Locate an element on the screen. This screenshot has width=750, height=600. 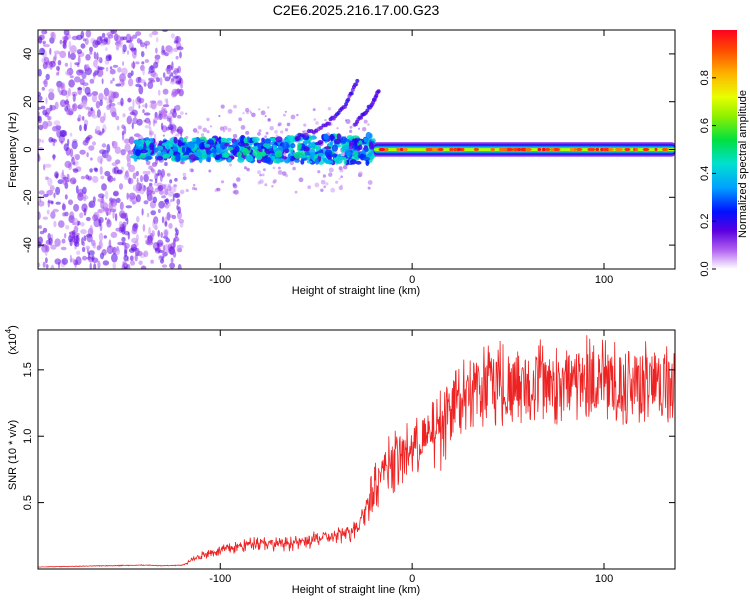
snr-xlabel: Height of straight line (km) is located at coordinates (356, 590).